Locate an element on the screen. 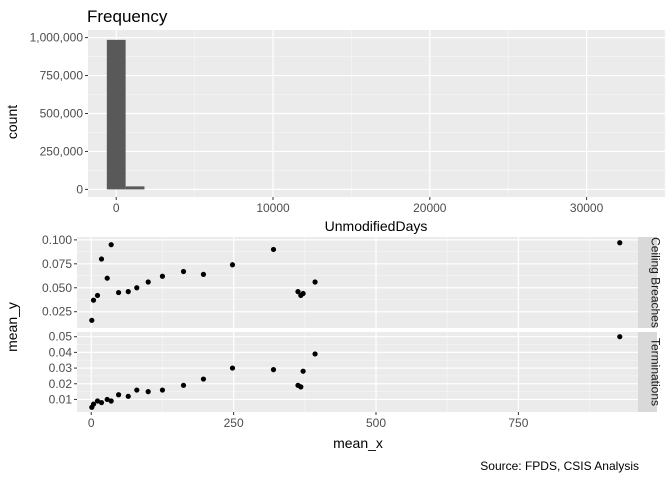  scatter-x-tick-label: 0 is located at coordinates (91, 423).